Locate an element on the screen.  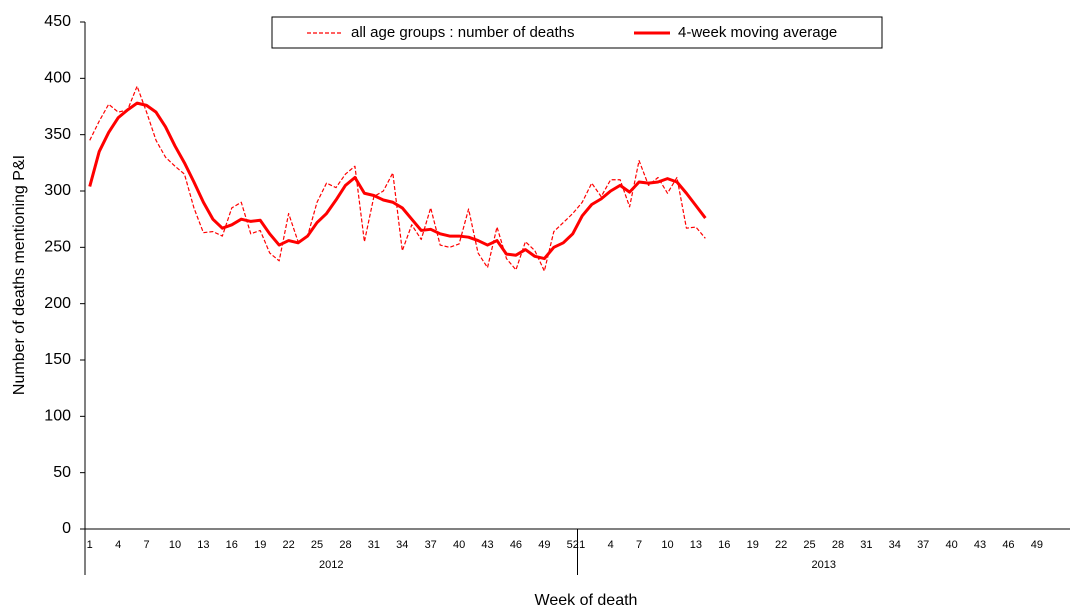
y-tick-label: 350 is located at coordinates (57, 134).